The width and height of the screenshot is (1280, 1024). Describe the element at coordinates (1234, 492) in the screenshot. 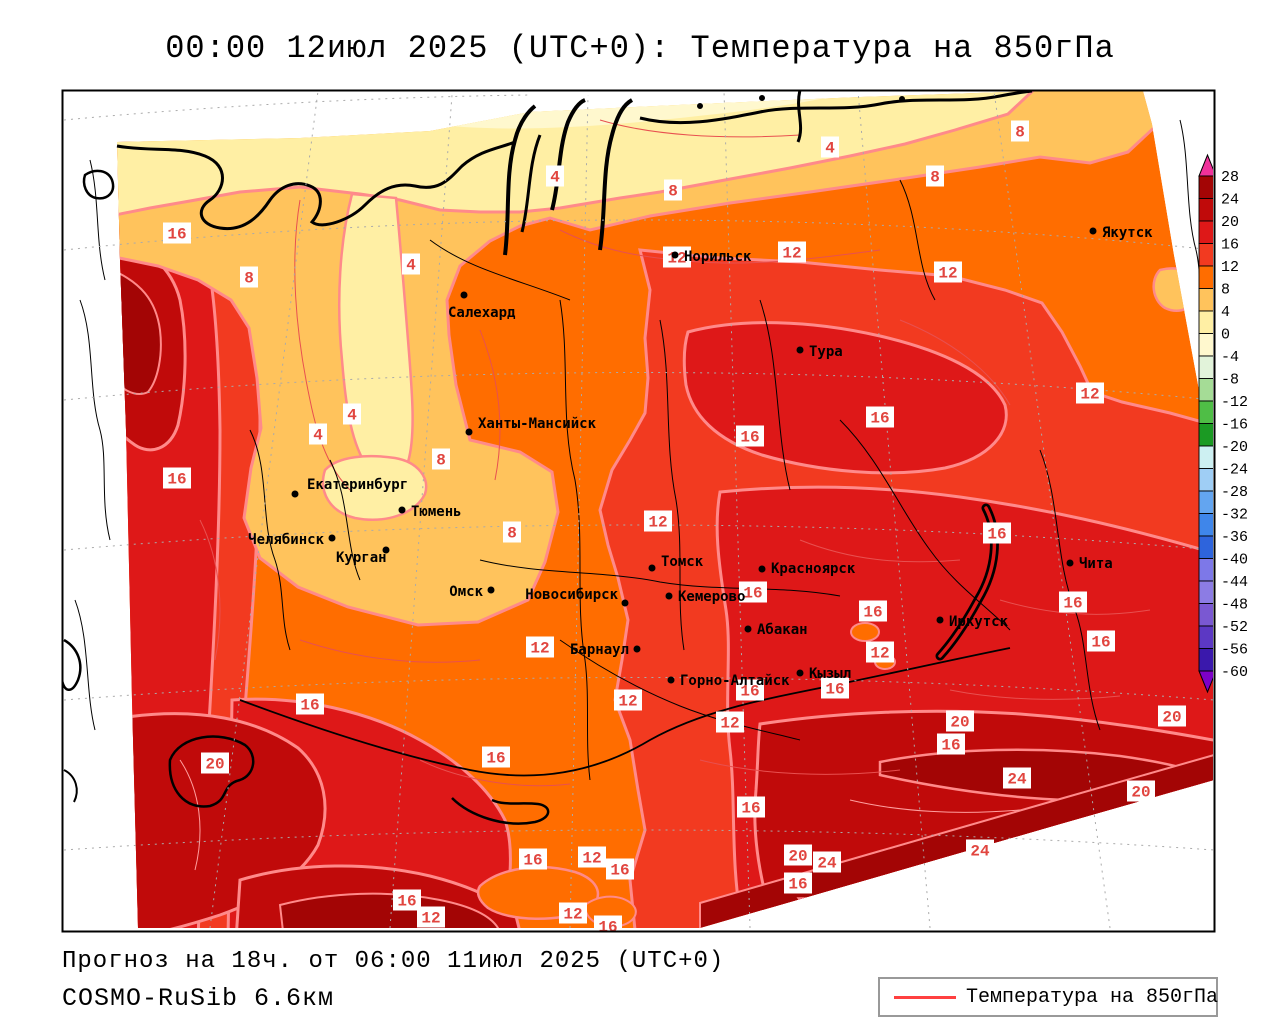

I see `colorbar-tick-label: -28` at that location.